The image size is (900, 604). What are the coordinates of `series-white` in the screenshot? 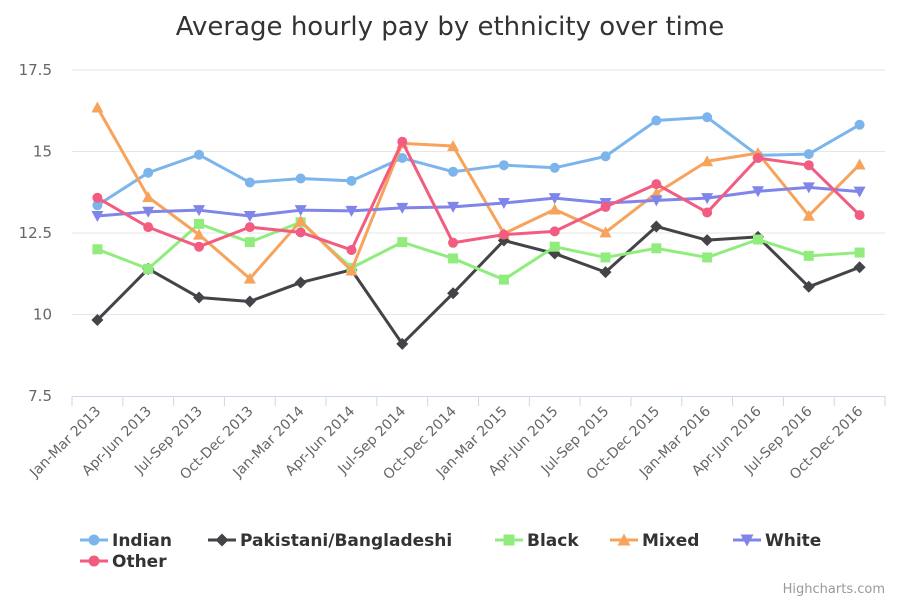 It's located at (478, 202).